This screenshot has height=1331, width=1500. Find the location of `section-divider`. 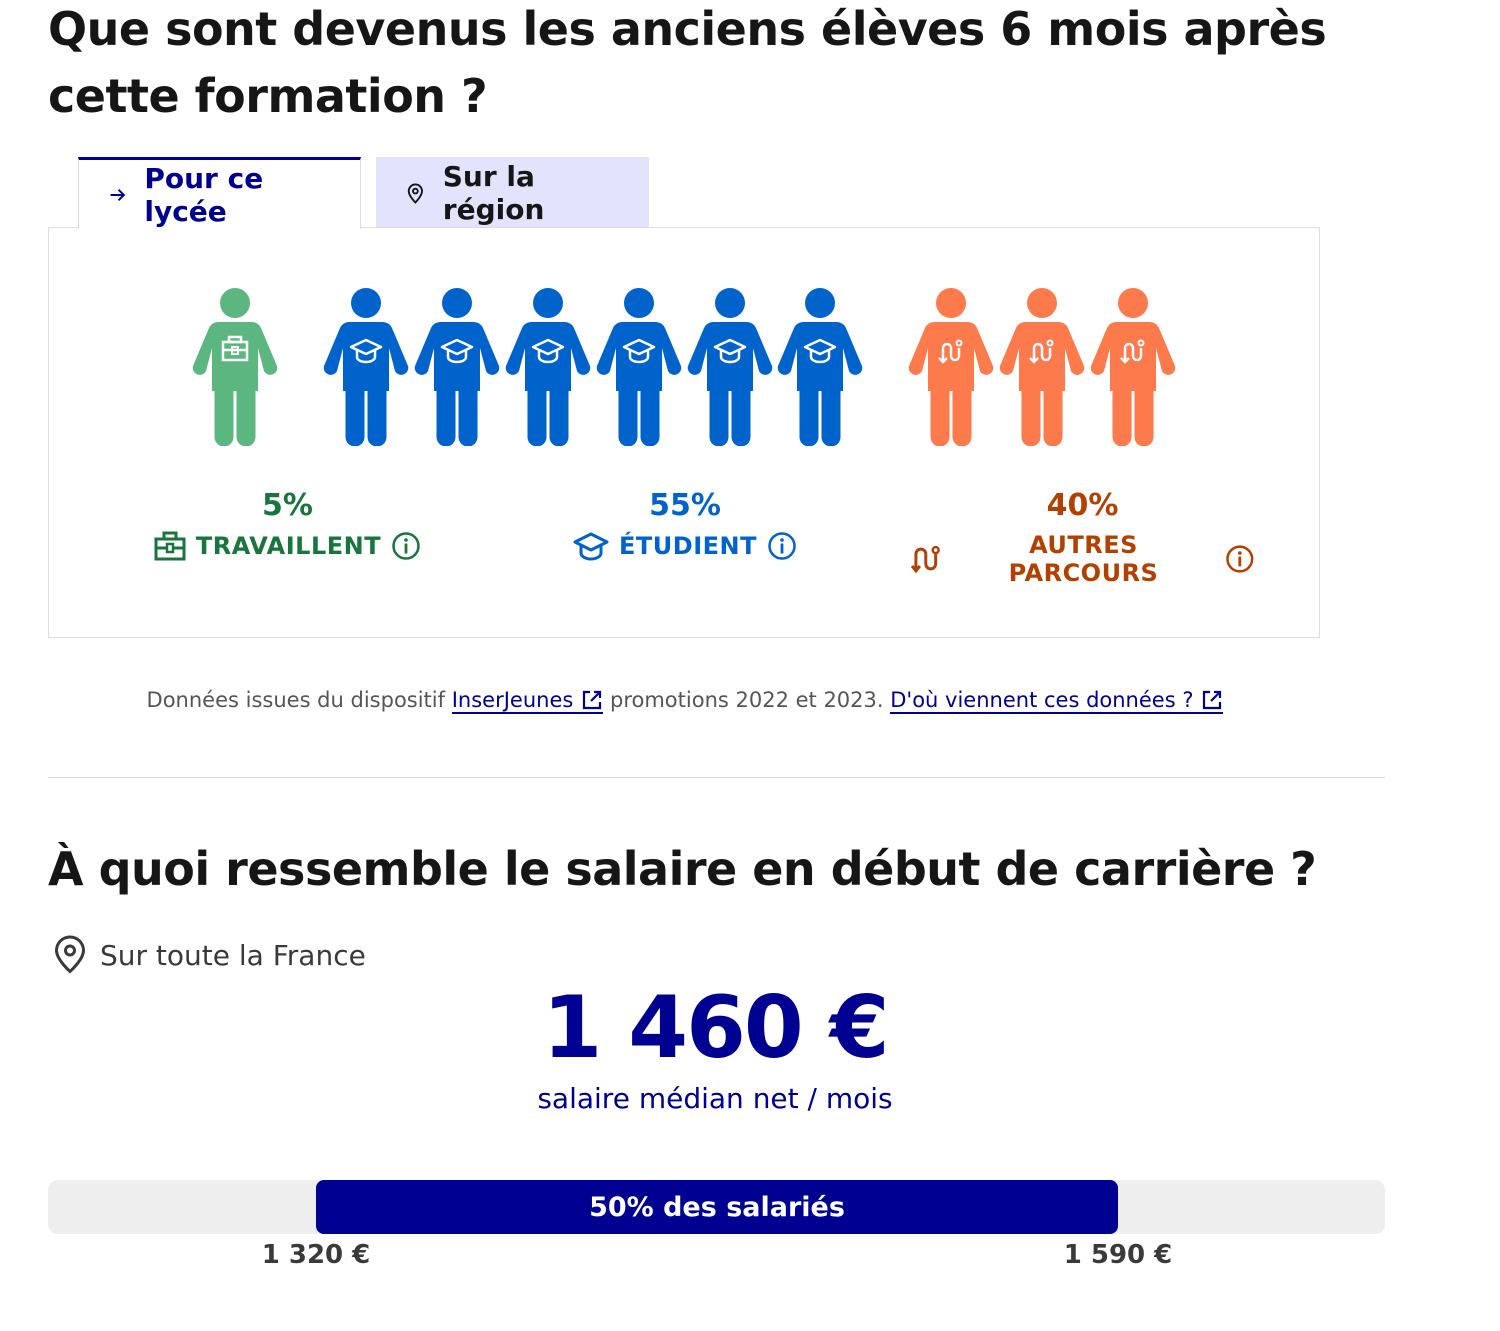

section-divider is located at coordinates (716, 777).